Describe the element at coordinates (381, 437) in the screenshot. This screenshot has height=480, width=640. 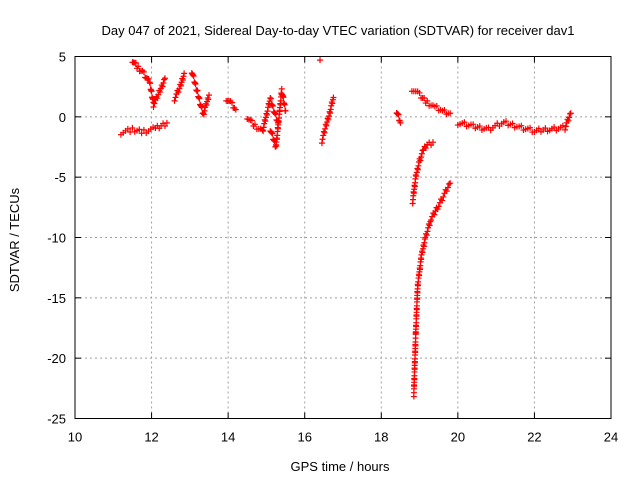
I see `x-tick-label: 18` at that location.